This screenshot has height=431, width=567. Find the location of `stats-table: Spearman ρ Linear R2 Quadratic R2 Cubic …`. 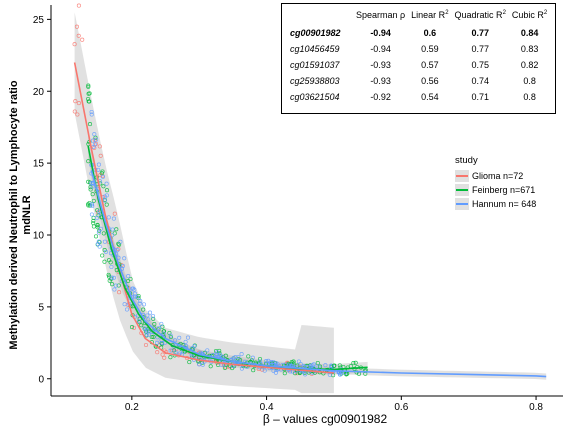

stats-table: Spearman ρ Linear R2 Quadratic R2 Cubic … is located at coordinates (418, 58).